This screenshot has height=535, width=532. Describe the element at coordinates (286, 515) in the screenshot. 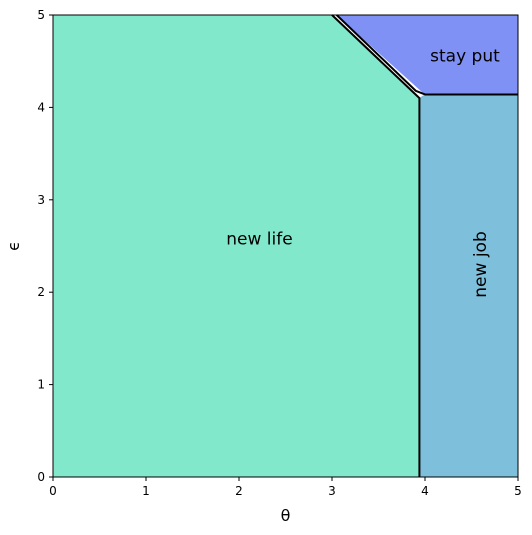

I see `x-axis-label: θ` at that location.